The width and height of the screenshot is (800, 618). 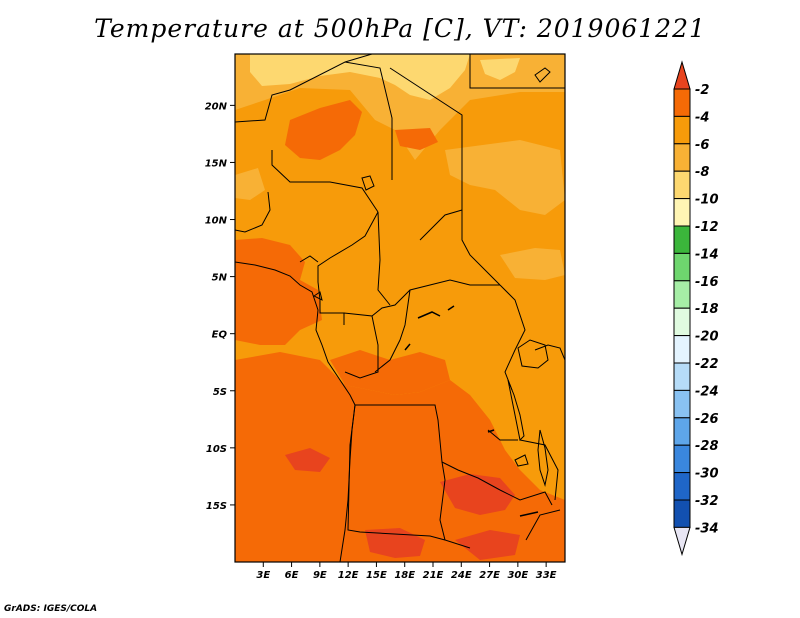 What do you see at coordinates (390, 372) in the screenshot?
I see `field-central-warm` at bounding box center [390, 372].